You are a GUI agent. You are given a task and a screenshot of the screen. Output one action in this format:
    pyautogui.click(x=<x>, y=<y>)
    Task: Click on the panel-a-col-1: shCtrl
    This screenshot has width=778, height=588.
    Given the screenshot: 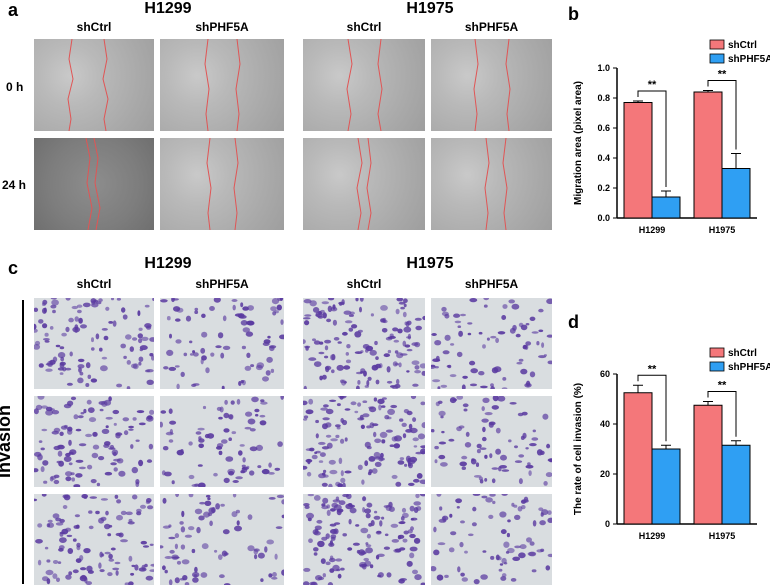 What is the action you would take?
    pyautogui.click(x=94, y=27)
    